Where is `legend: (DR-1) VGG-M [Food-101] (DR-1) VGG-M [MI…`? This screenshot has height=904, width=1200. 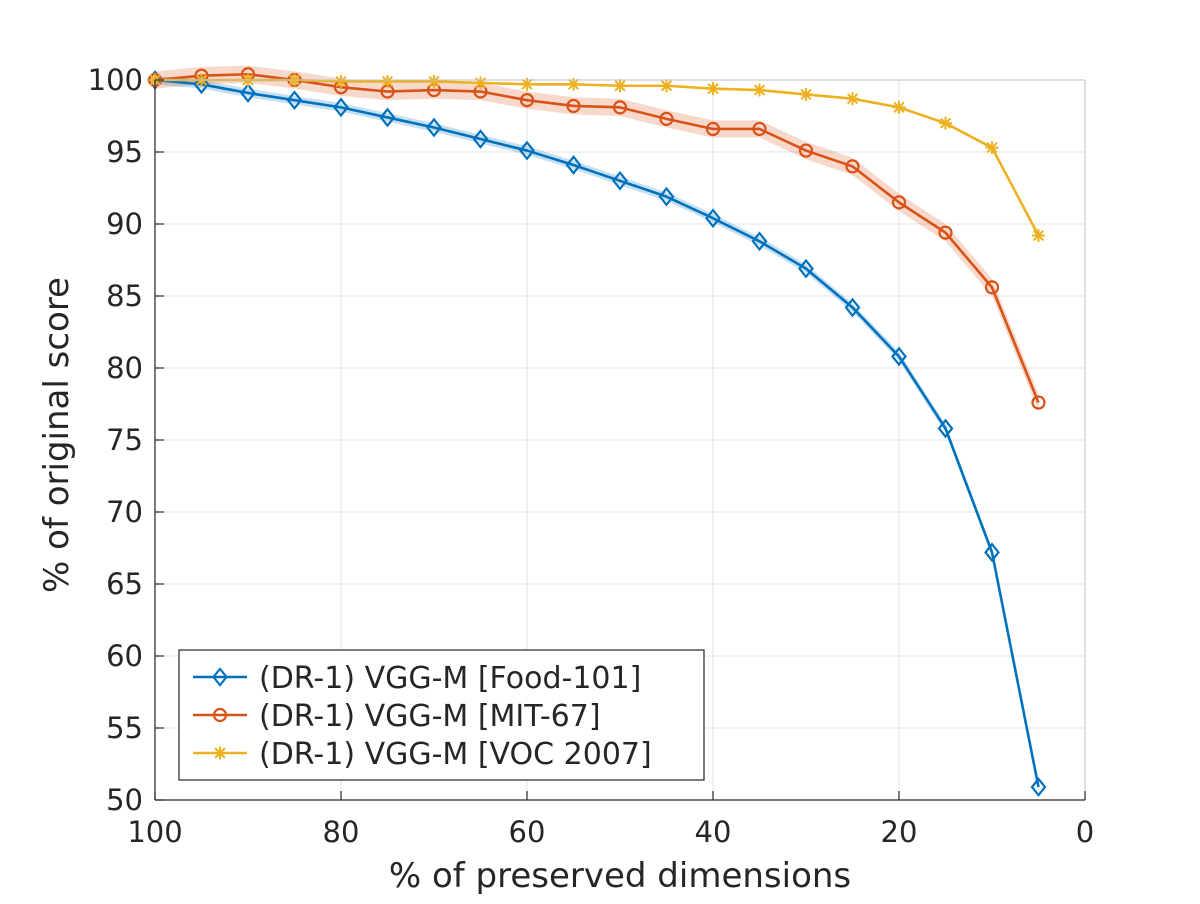 legend: (DR-1) VGG-M [Food-101] (DR-1) VGG-M [MI… is located at coordinates (441, 715).